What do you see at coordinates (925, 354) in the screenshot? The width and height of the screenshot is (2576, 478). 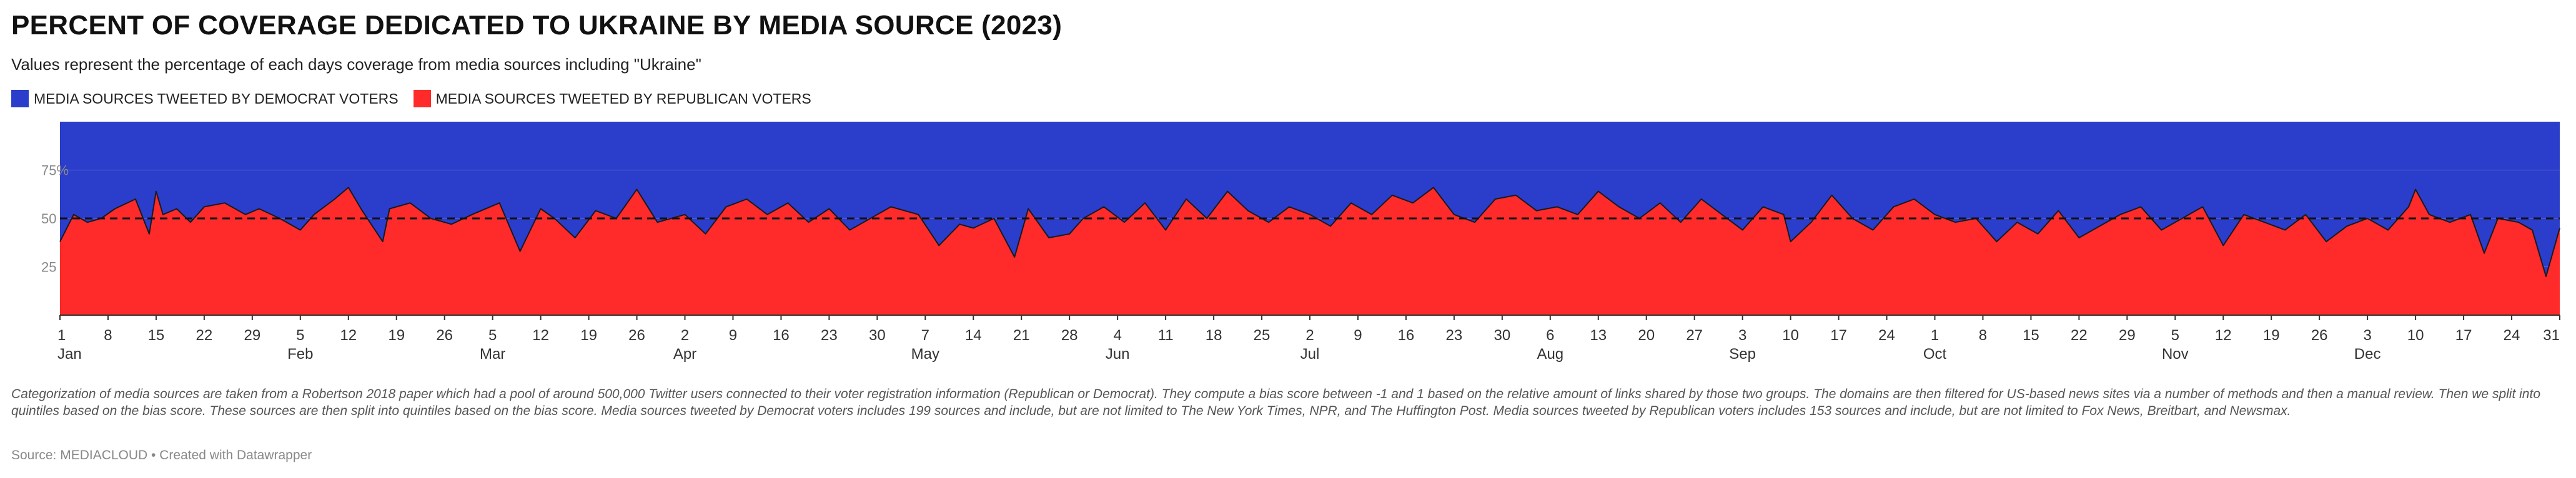 I see `x-tick-month-label: May` at bounding box center [925, 354].